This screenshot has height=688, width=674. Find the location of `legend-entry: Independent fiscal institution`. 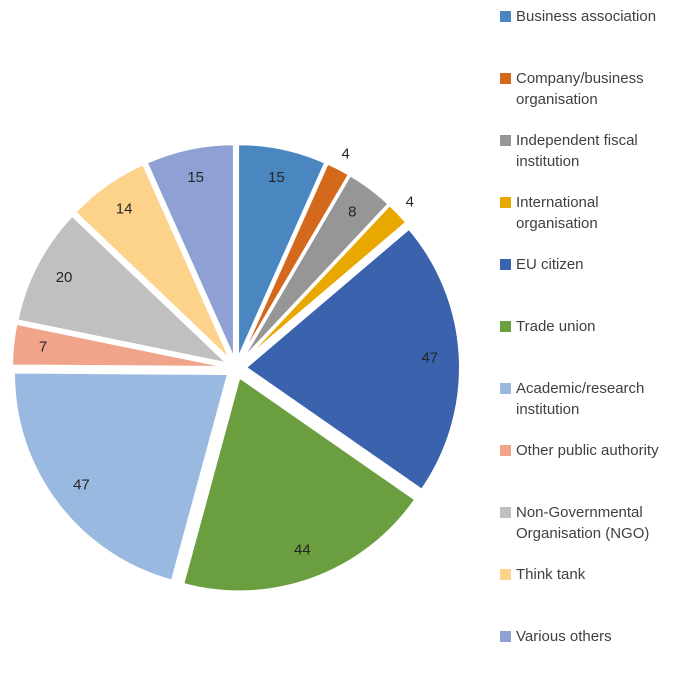

legend-entry: Independent fiscal institution is located at coordinates (587, 161).